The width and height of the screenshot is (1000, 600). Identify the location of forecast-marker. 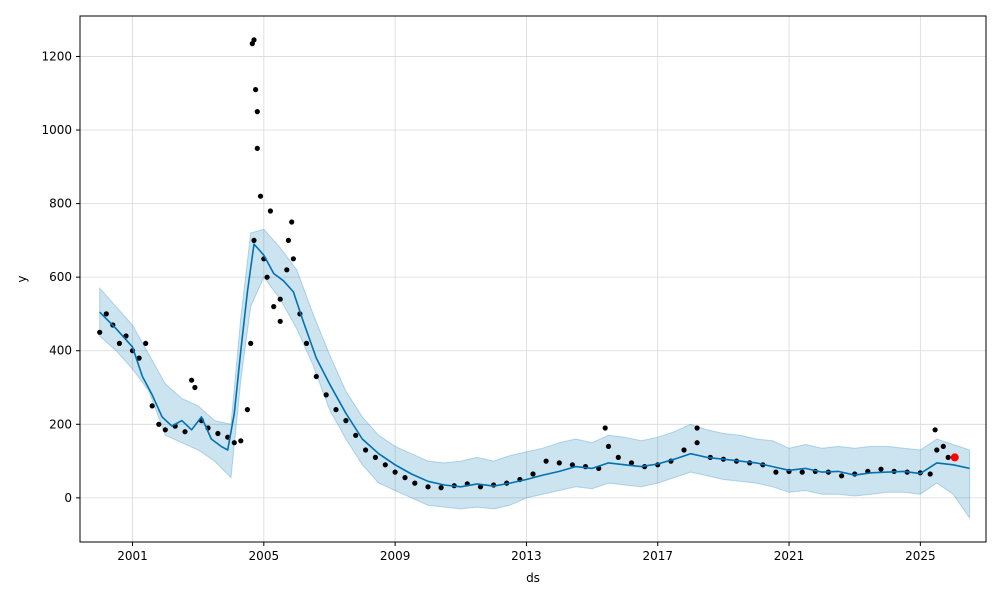
(954, 457).